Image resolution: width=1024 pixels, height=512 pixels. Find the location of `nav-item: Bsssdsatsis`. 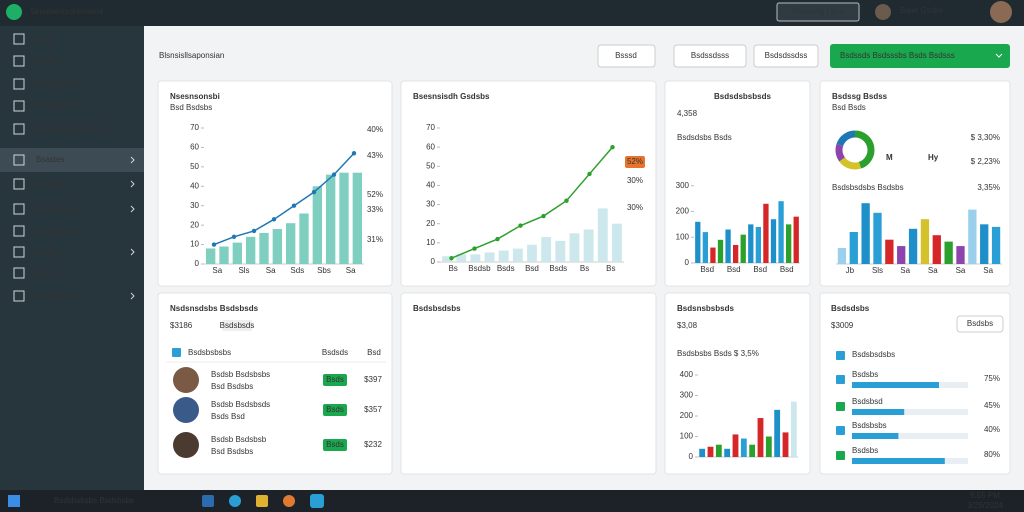

nav-item: Bsssdsatsis is located at coordinates (57, 295).